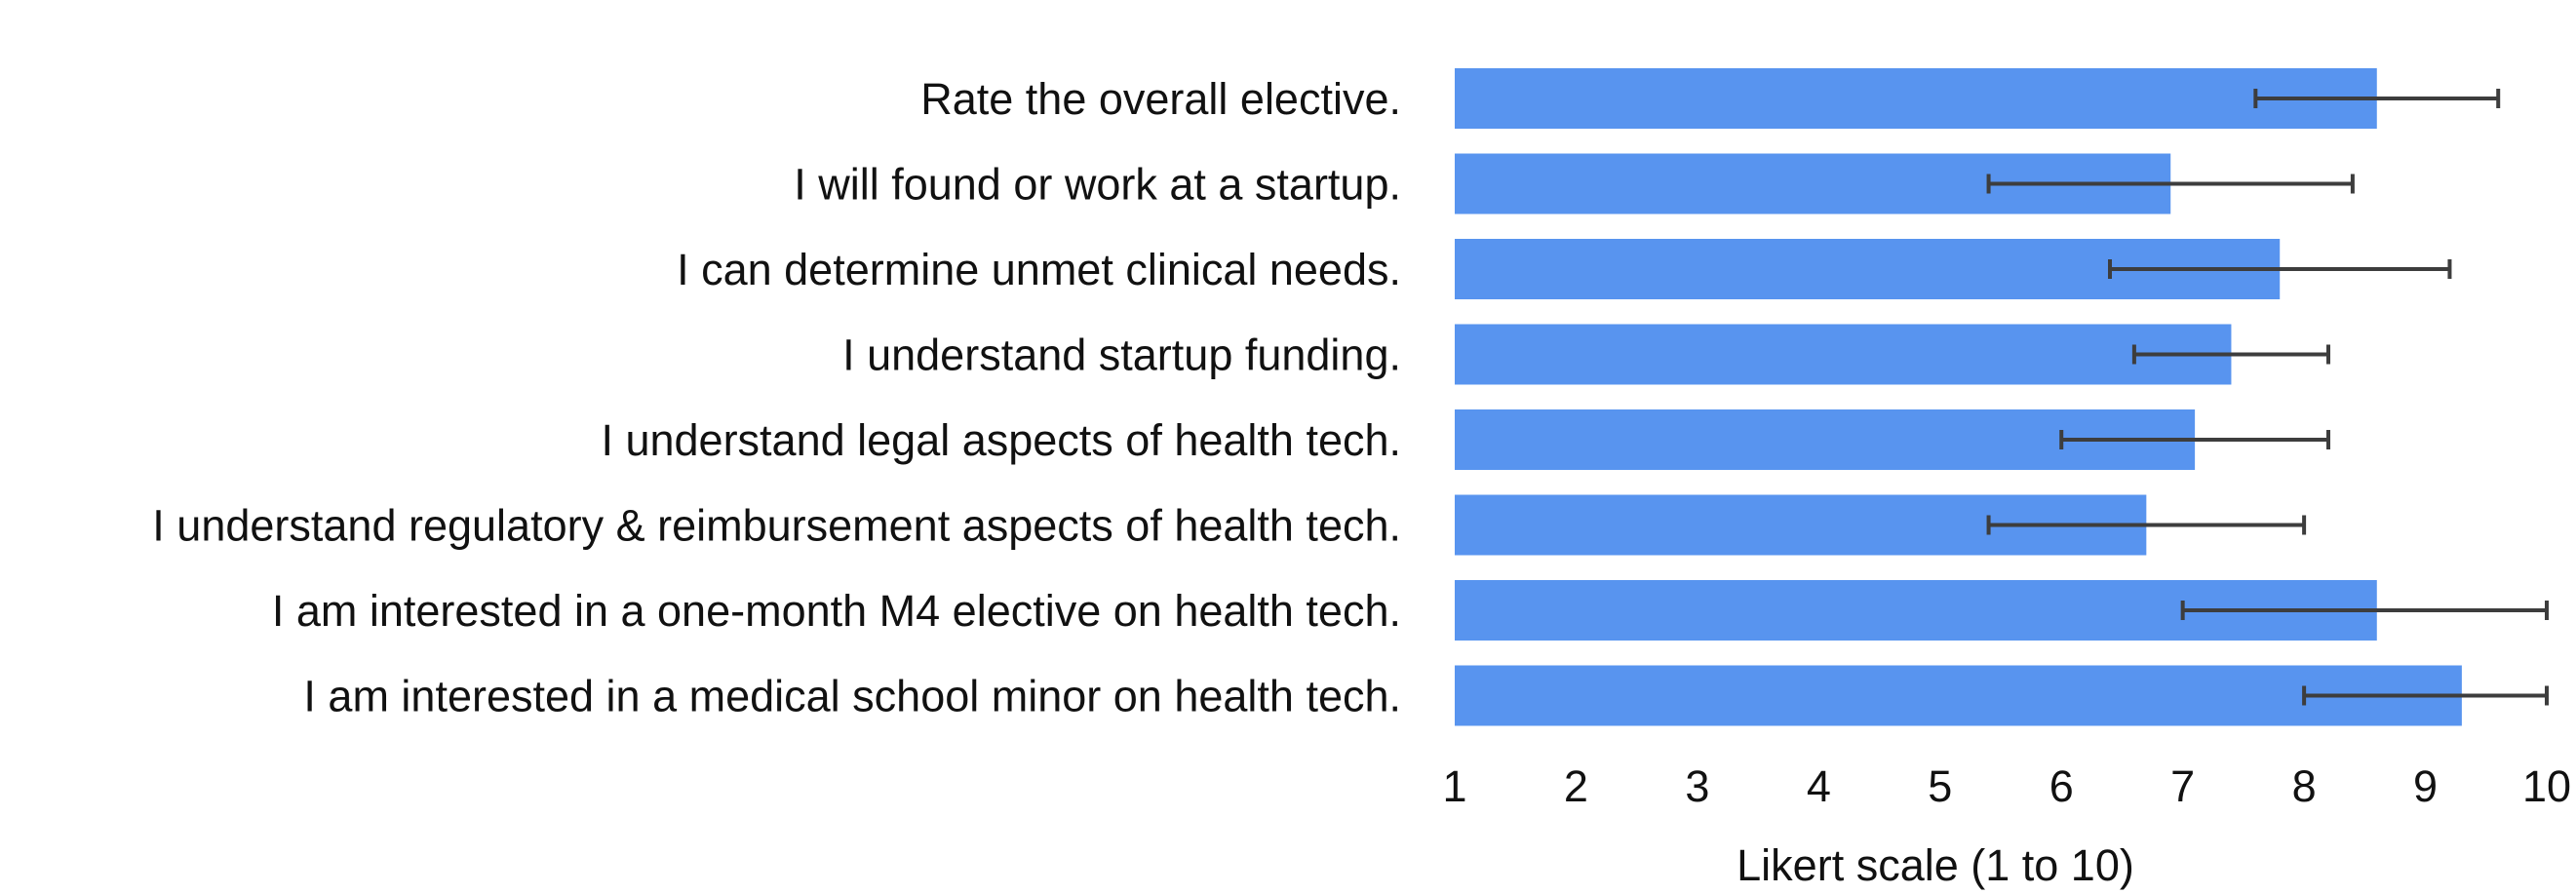  What do you see at coordinates (1039, 269) in the screenshot?
I see `category-label: I can determine unmet clinical needs.` at bounding box center [1039, 269].